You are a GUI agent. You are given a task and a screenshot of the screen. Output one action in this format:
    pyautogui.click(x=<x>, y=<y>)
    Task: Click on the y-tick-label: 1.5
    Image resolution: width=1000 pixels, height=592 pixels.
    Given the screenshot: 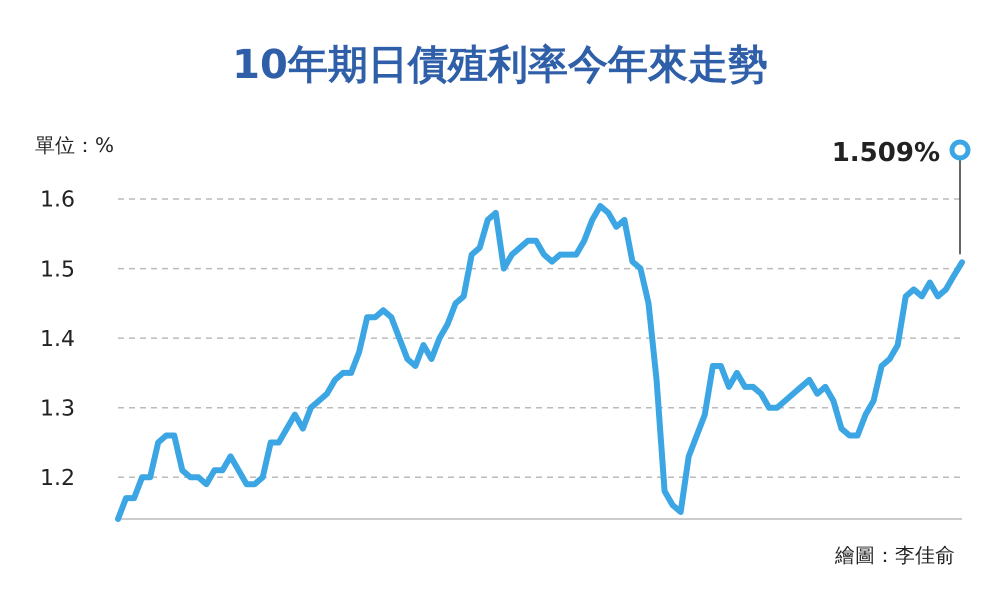 What is the action you would take?
    pyautogui.click(x=57, y=269)
    